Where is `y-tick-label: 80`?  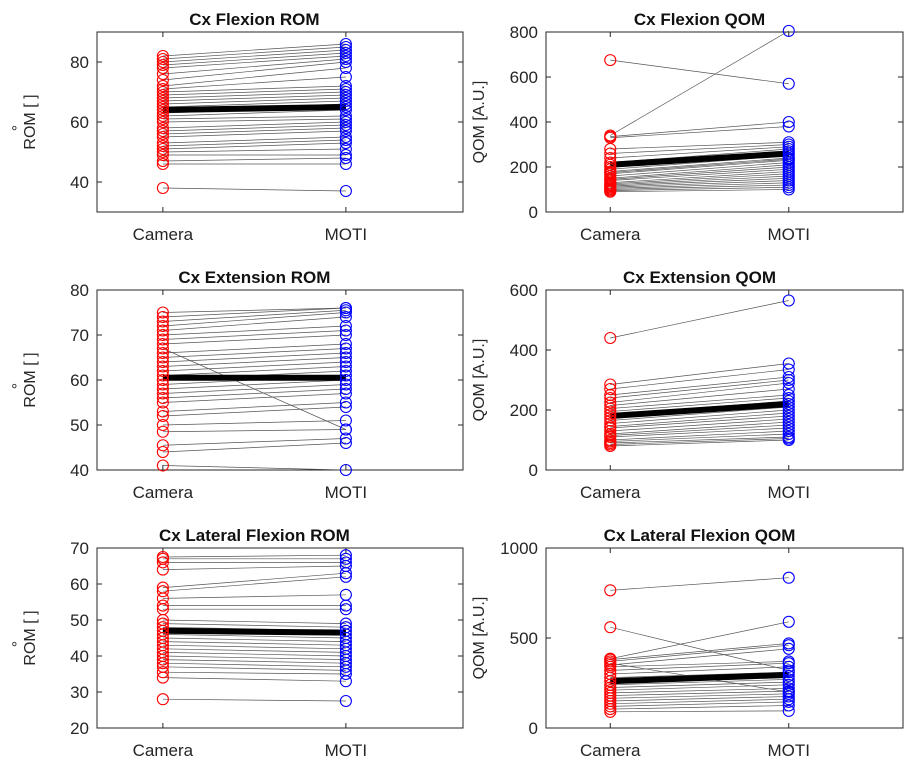 y-tick-label: 80 is located at coordinates (79, 290).